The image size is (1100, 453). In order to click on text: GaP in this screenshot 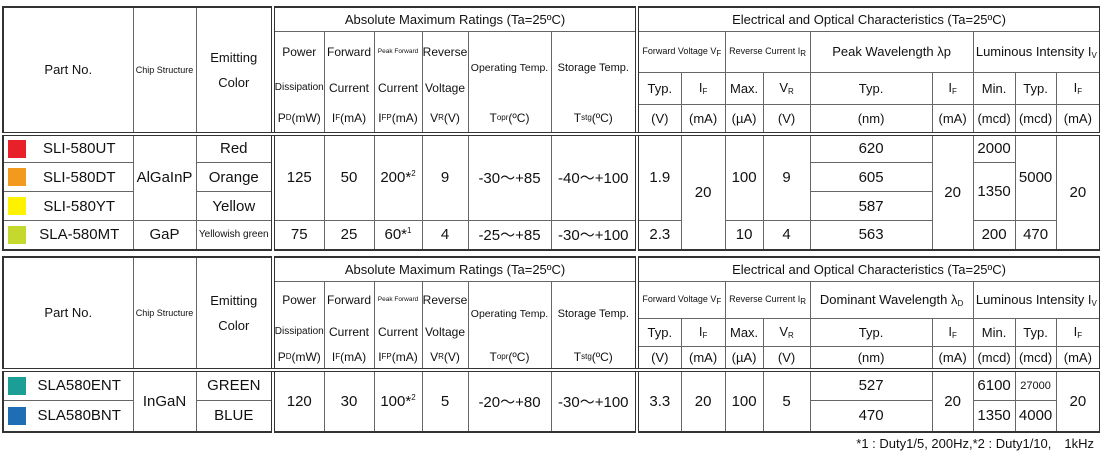, I will do `click(164, 235)`.